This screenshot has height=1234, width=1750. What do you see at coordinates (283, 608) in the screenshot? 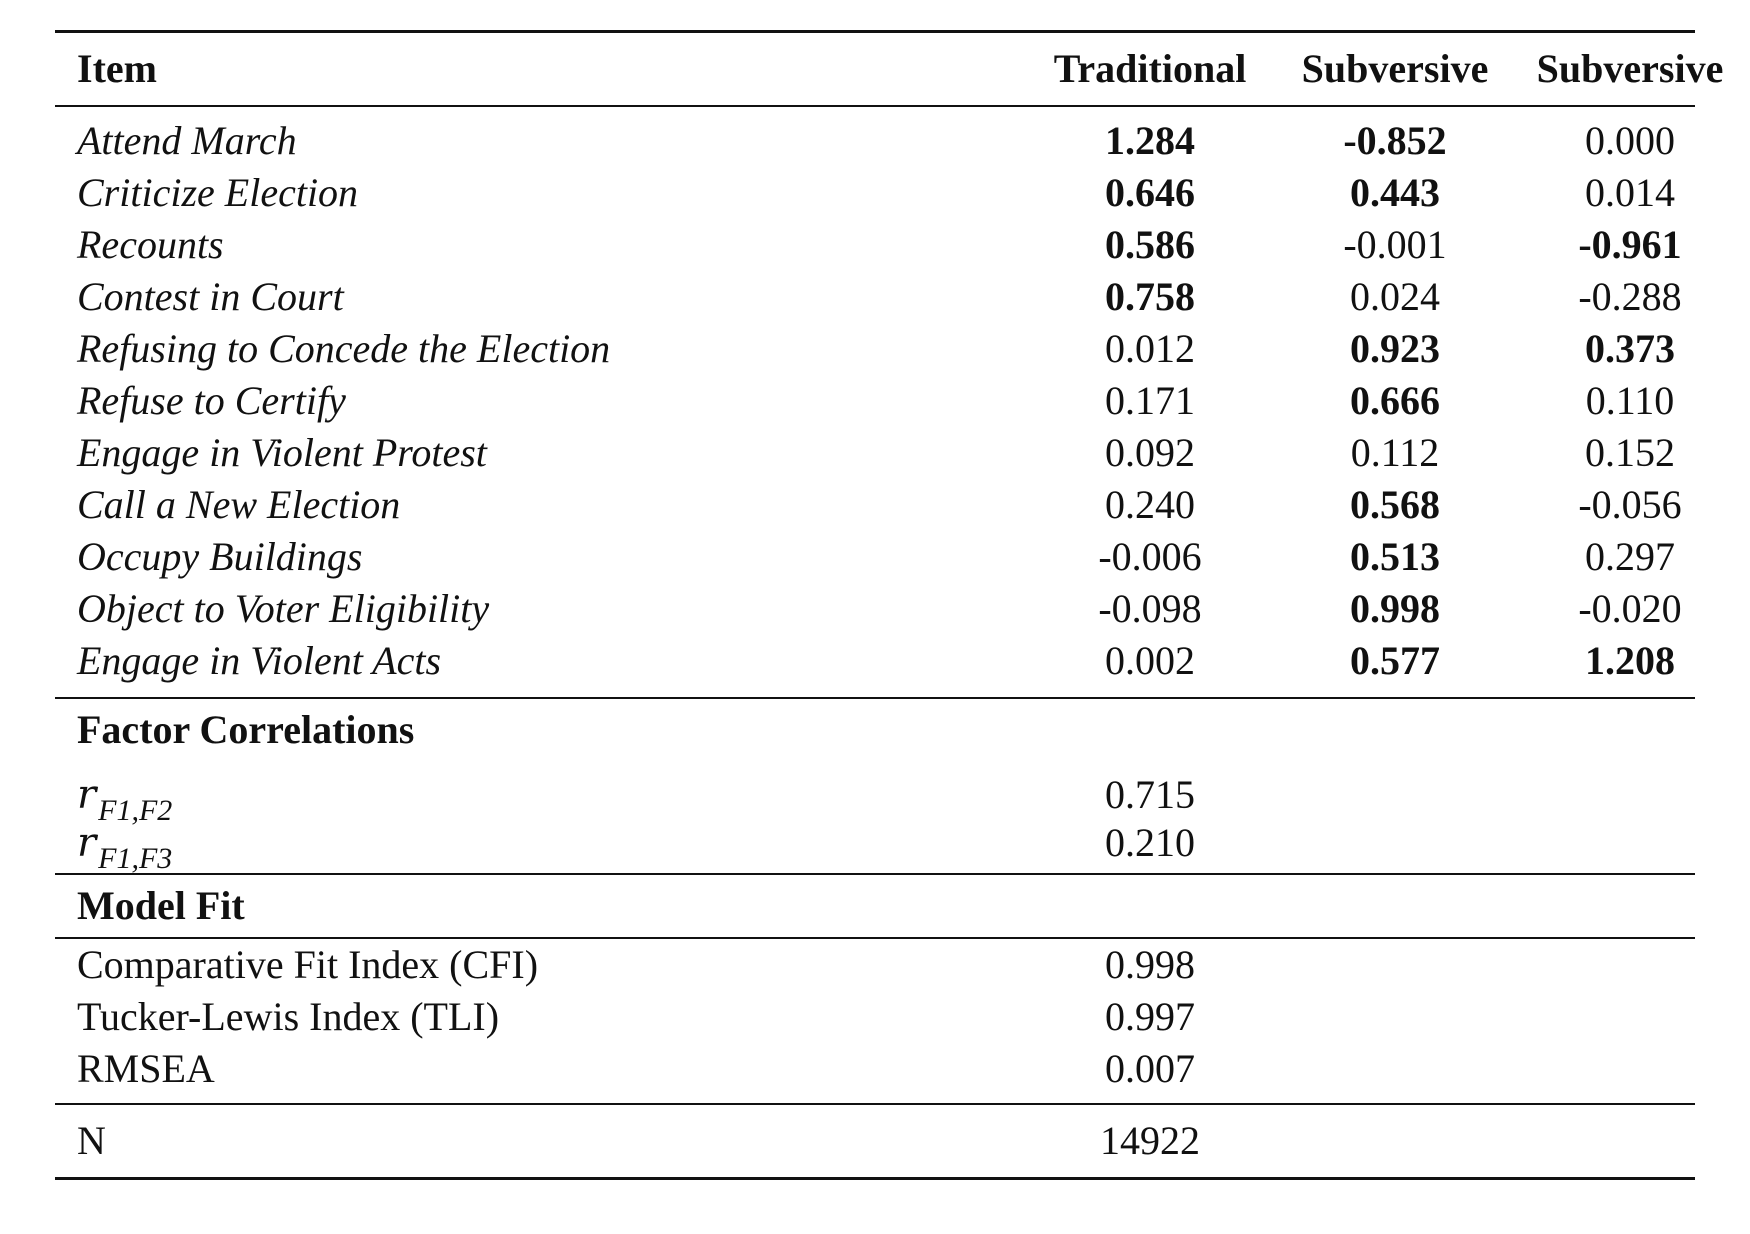
I see `item-label: Object to Voter Eligibility` at bounding box center [283, 608].